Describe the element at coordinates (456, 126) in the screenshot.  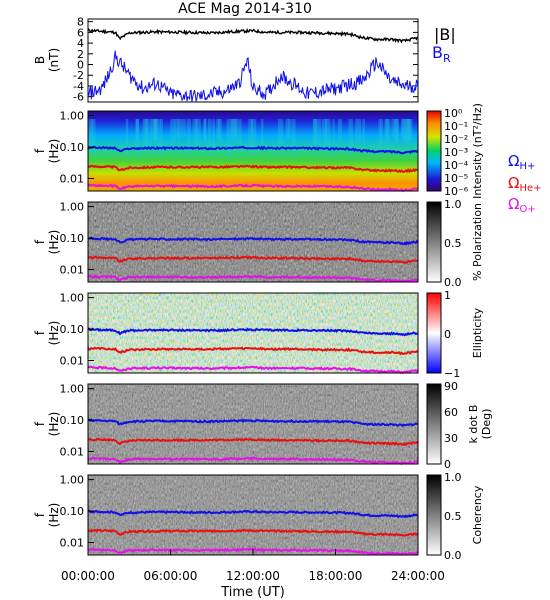
I see `intensity-colorbar-tick-1: 10⁻¹` at that location.